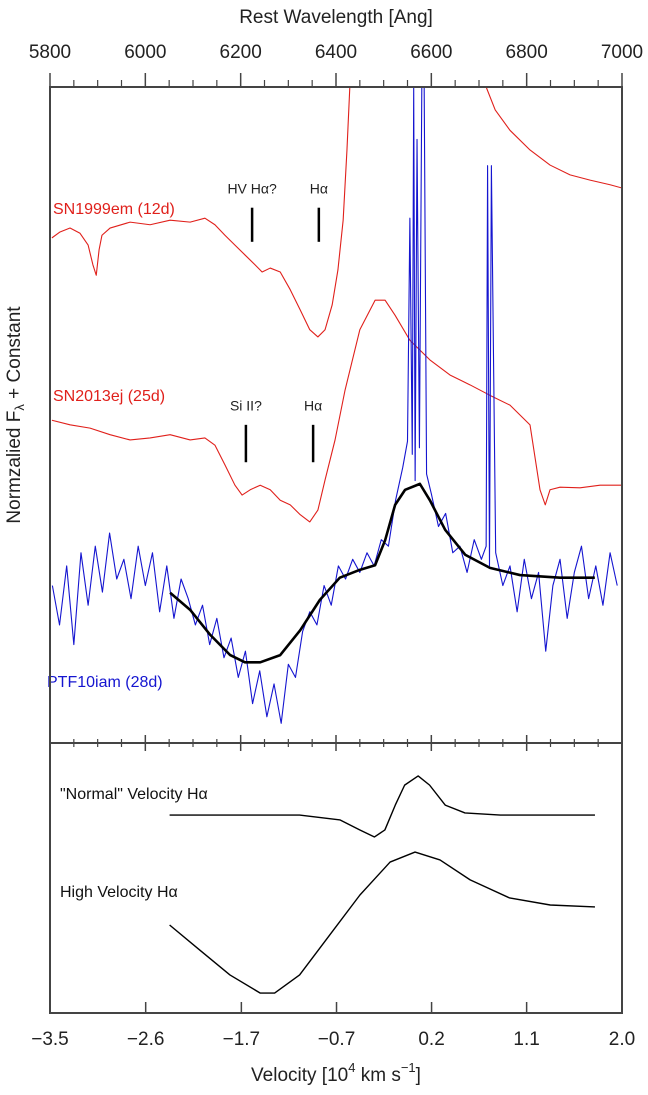 The image size is (648, 1095). I want to click on x-tick-label: 6600, so click(431, 52).